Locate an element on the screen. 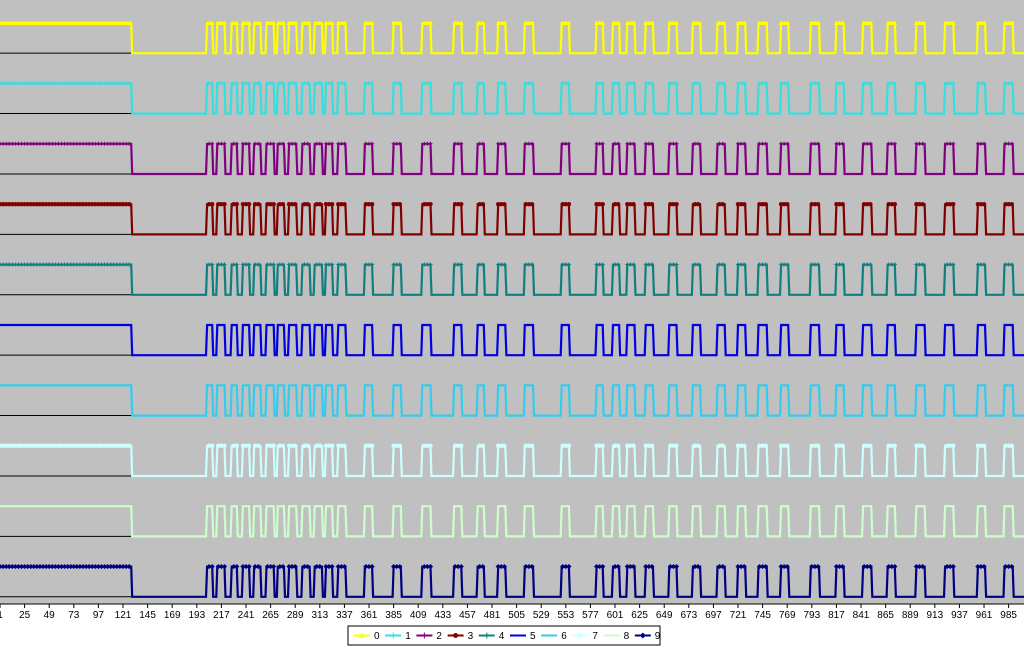 The image size is (1024, 651). x-tick-label: 265 is located at coordinates (270, 615).